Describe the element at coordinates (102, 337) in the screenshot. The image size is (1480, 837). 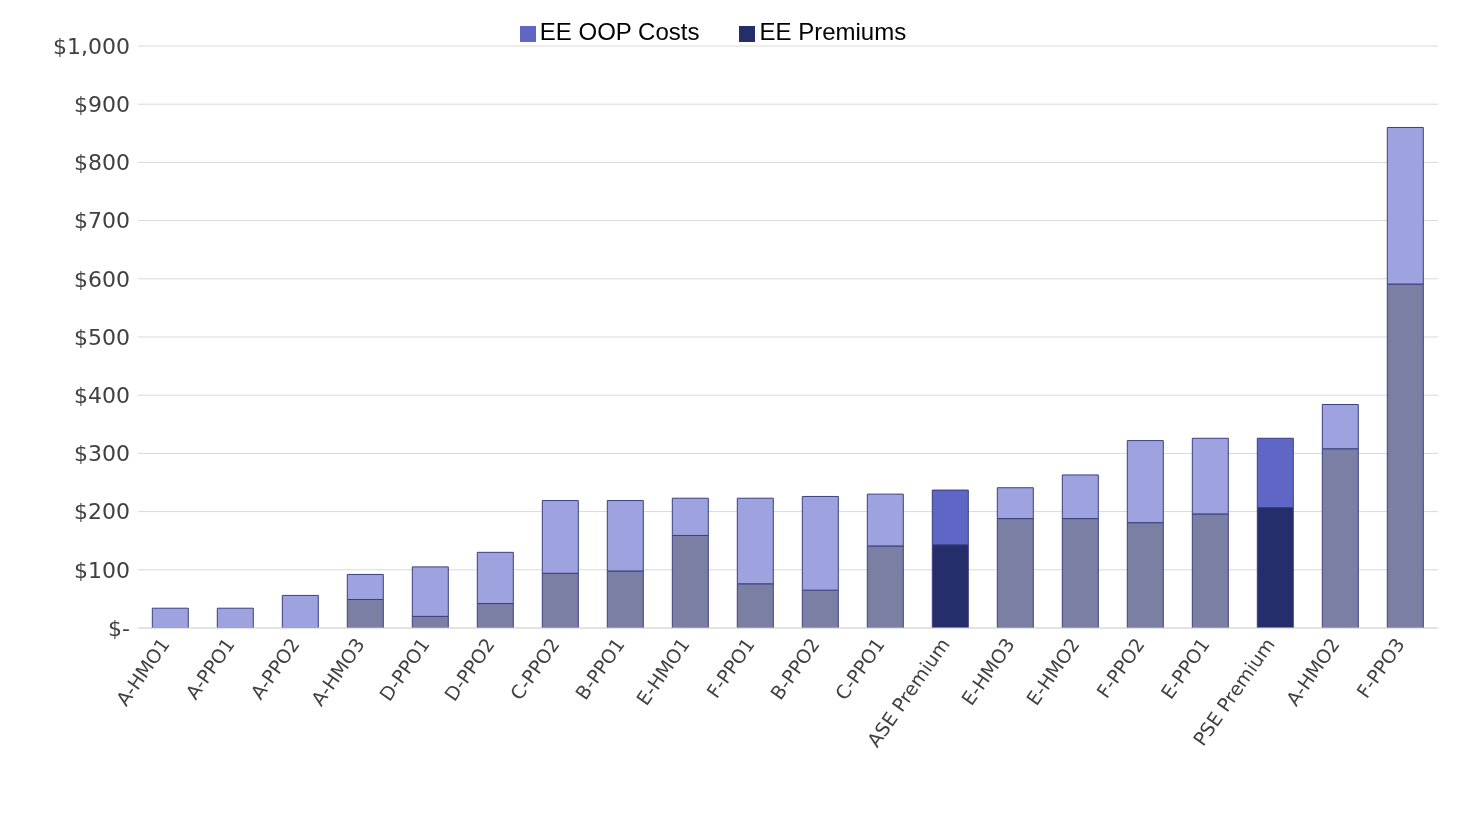
I see `y-tick-label: $500` at that location.